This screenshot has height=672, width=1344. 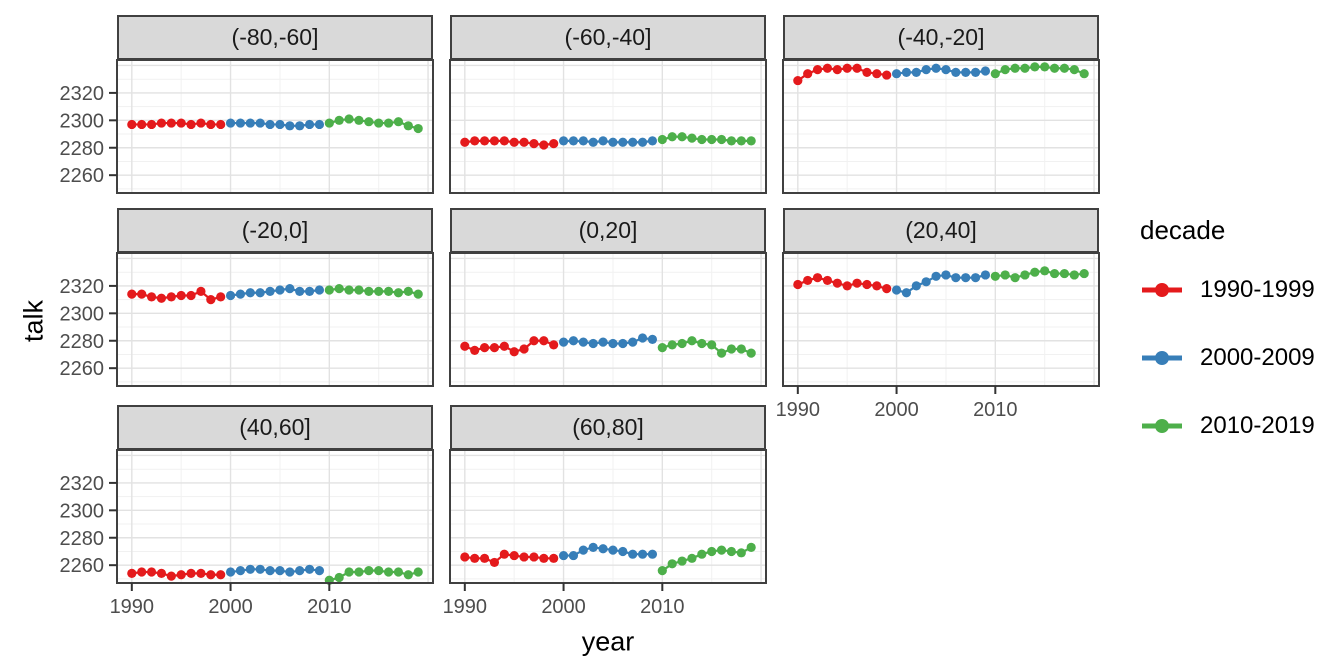 What do you see at coordinates (1162, 426) in the screenshot?
I see `legend-key-glyph` at bounding box center [1162, 426].